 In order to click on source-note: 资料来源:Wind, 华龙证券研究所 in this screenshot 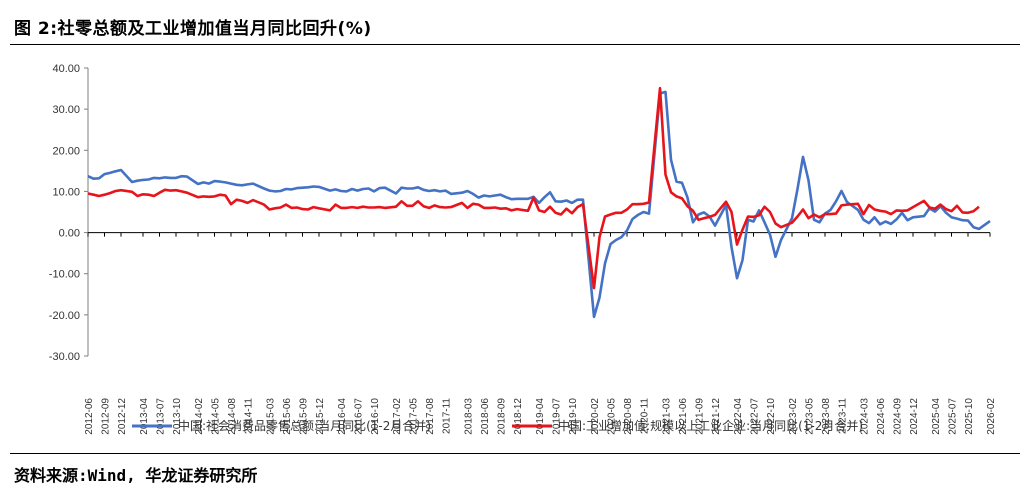, I will do `click(136, 475)`.